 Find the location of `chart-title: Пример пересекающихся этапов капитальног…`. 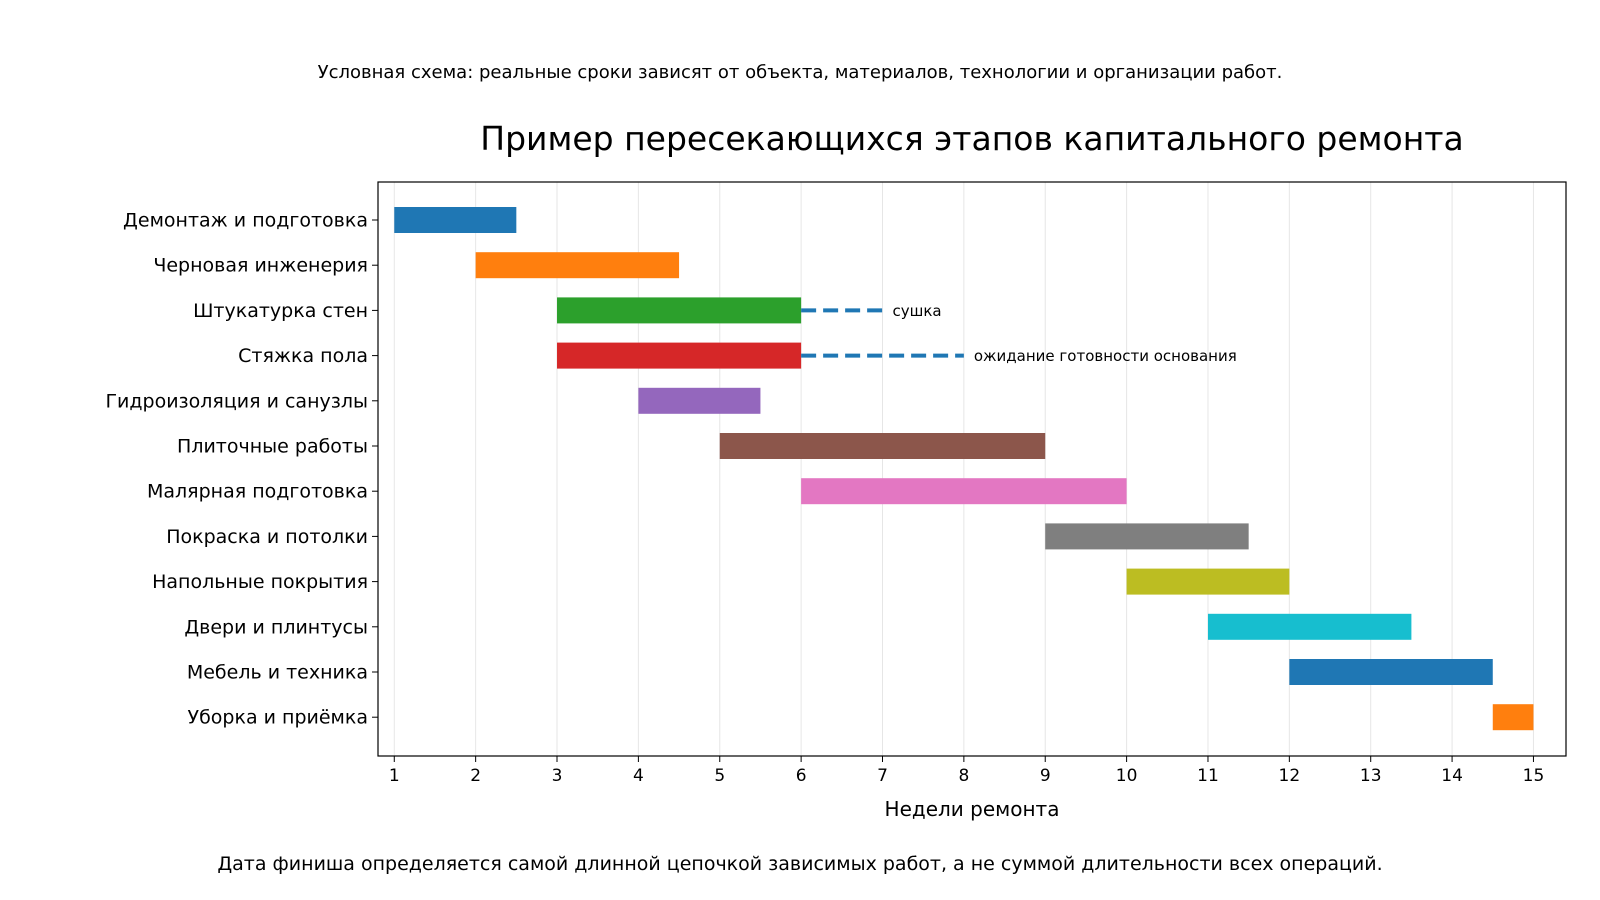

chart-title: Пример пересекающихся этапов капитальног… is located at coordinates (971, 138).